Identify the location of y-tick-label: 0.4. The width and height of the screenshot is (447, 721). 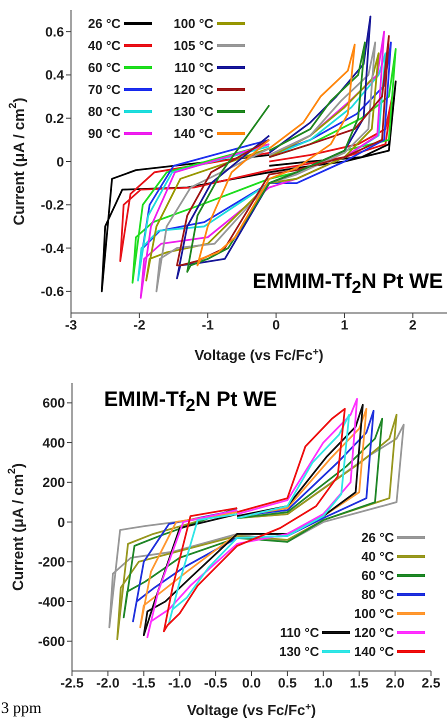
(54, 75).